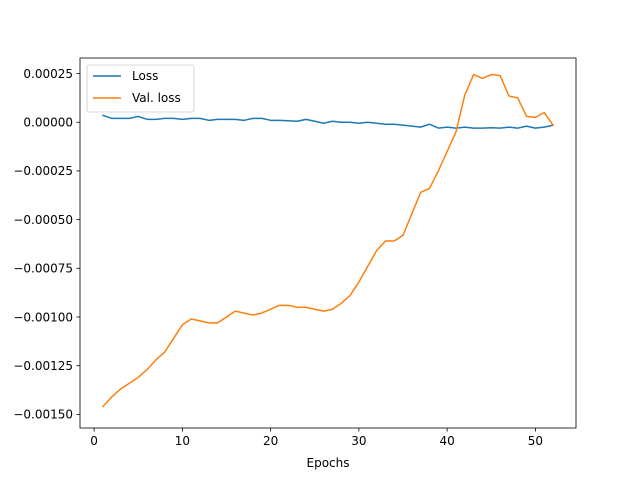  Describe the element at coordinates (43, 317) in the screenshot. I see `y-tick-label: −0.00100` at that location.